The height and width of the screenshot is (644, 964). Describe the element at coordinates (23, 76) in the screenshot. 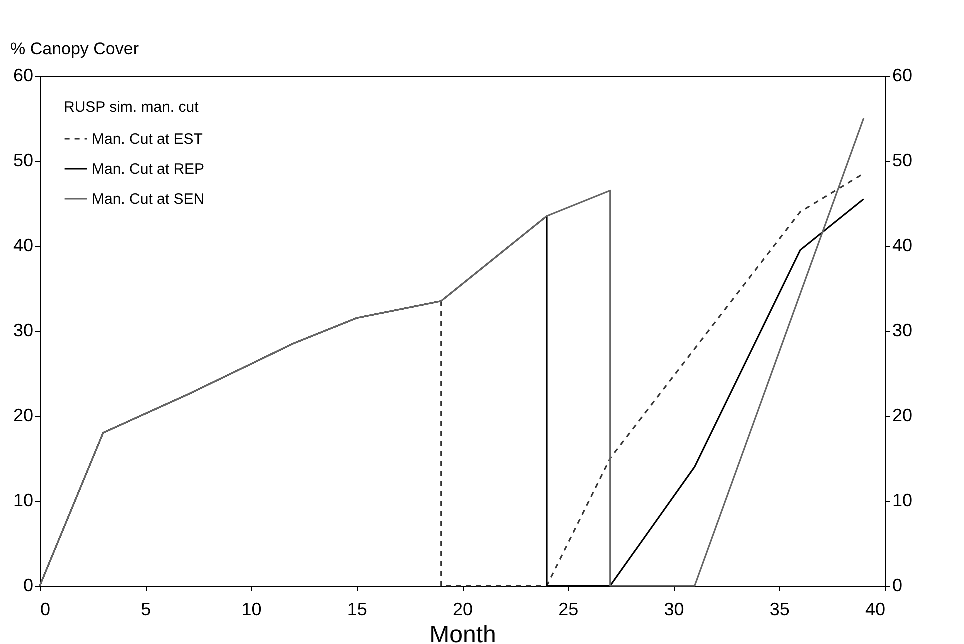

I see `y-tick-label: 60` at that location.